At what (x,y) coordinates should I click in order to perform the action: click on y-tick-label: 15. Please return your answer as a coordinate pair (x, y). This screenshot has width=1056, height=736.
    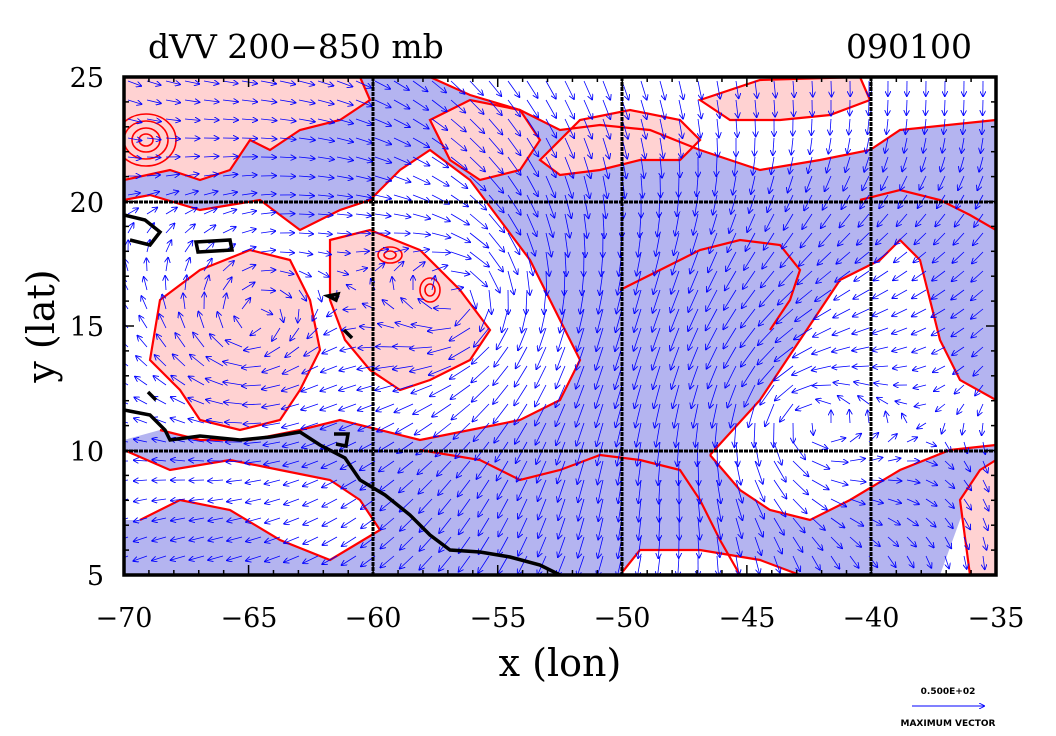
    Looking at the image, I should click on (87, 327).